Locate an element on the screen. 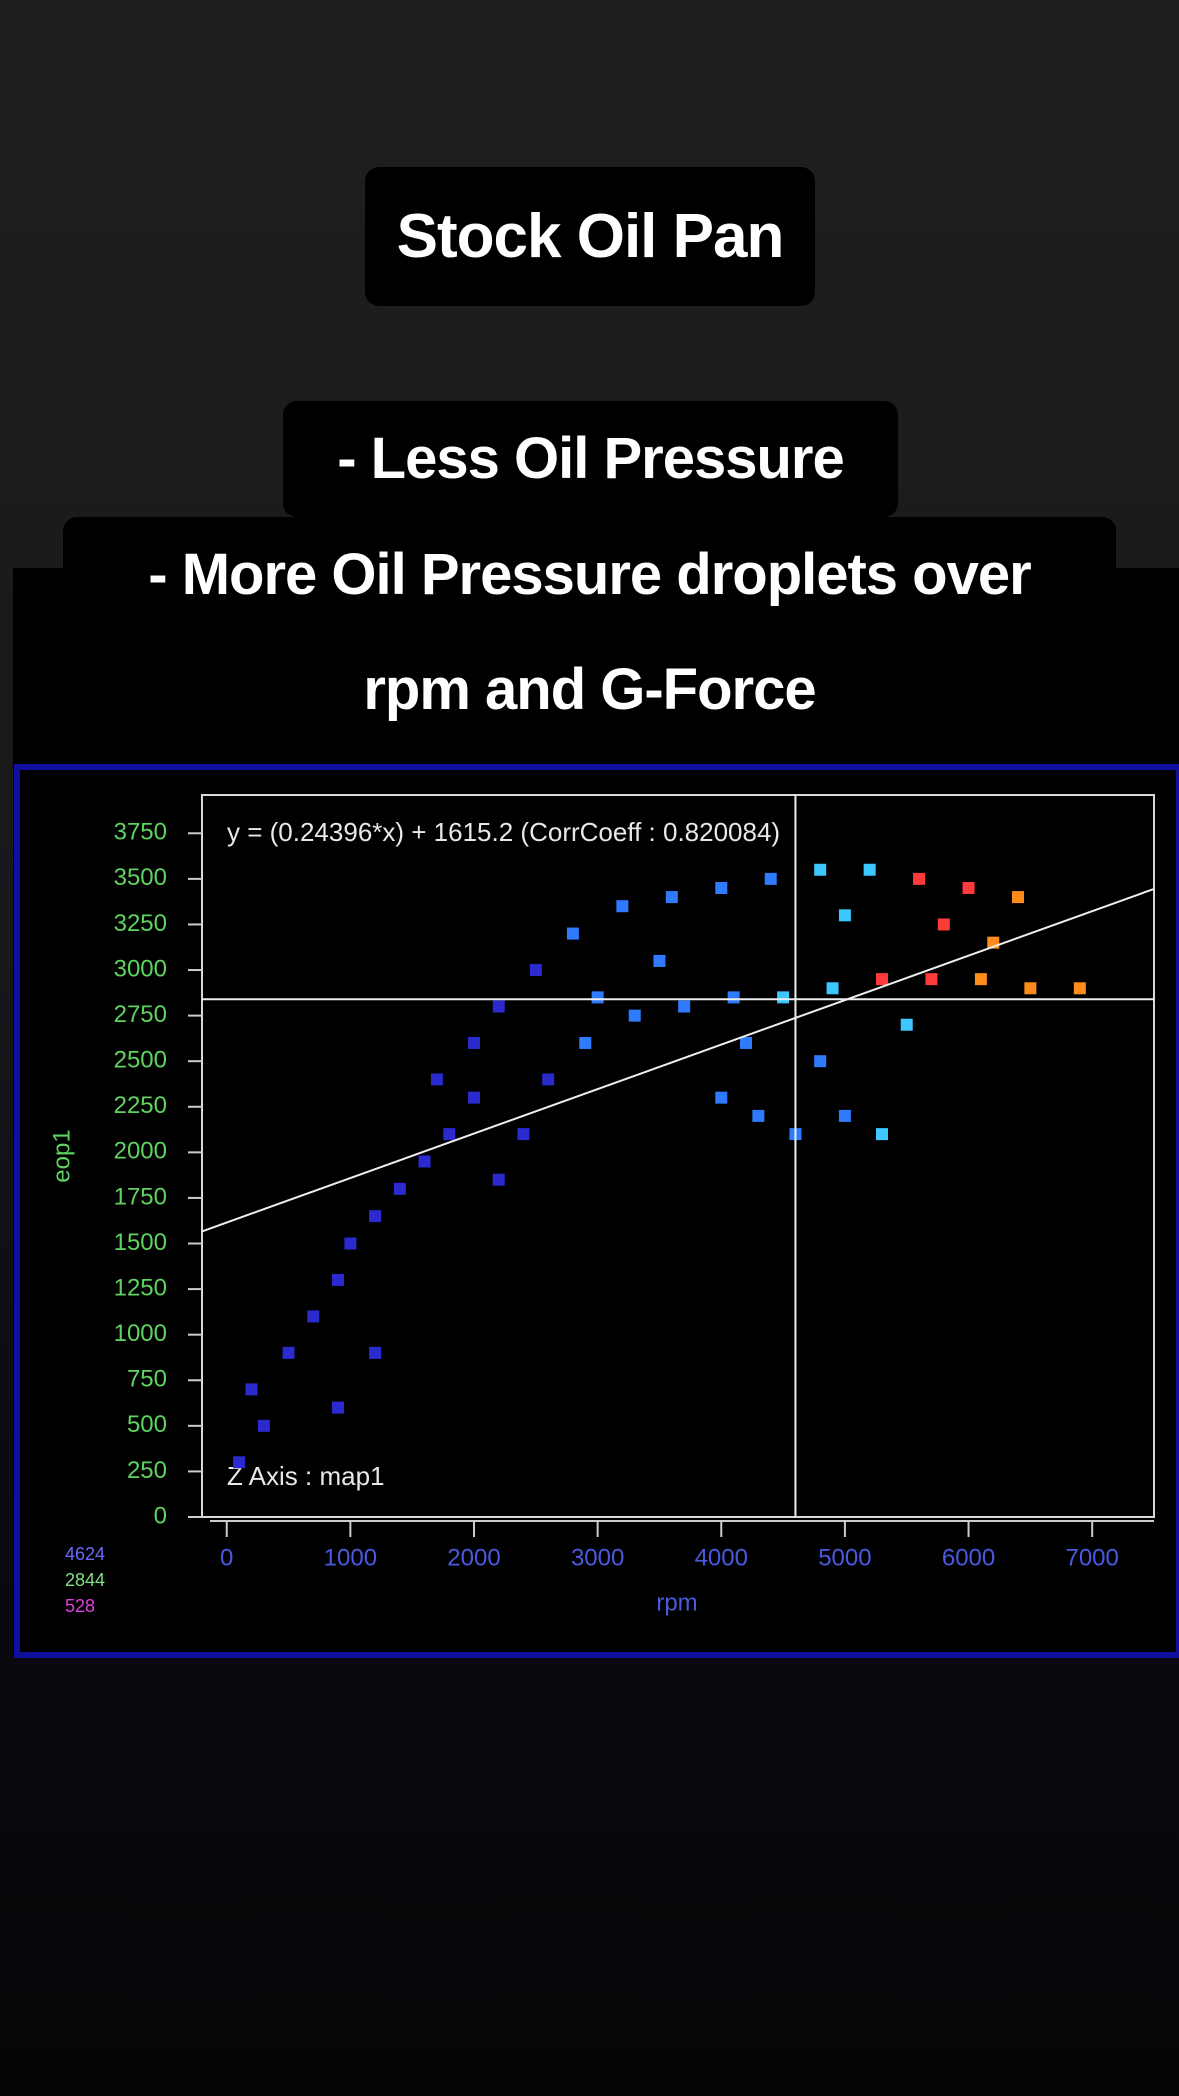  x-tick-label: 3000 is located at coordinates (597, 1557).